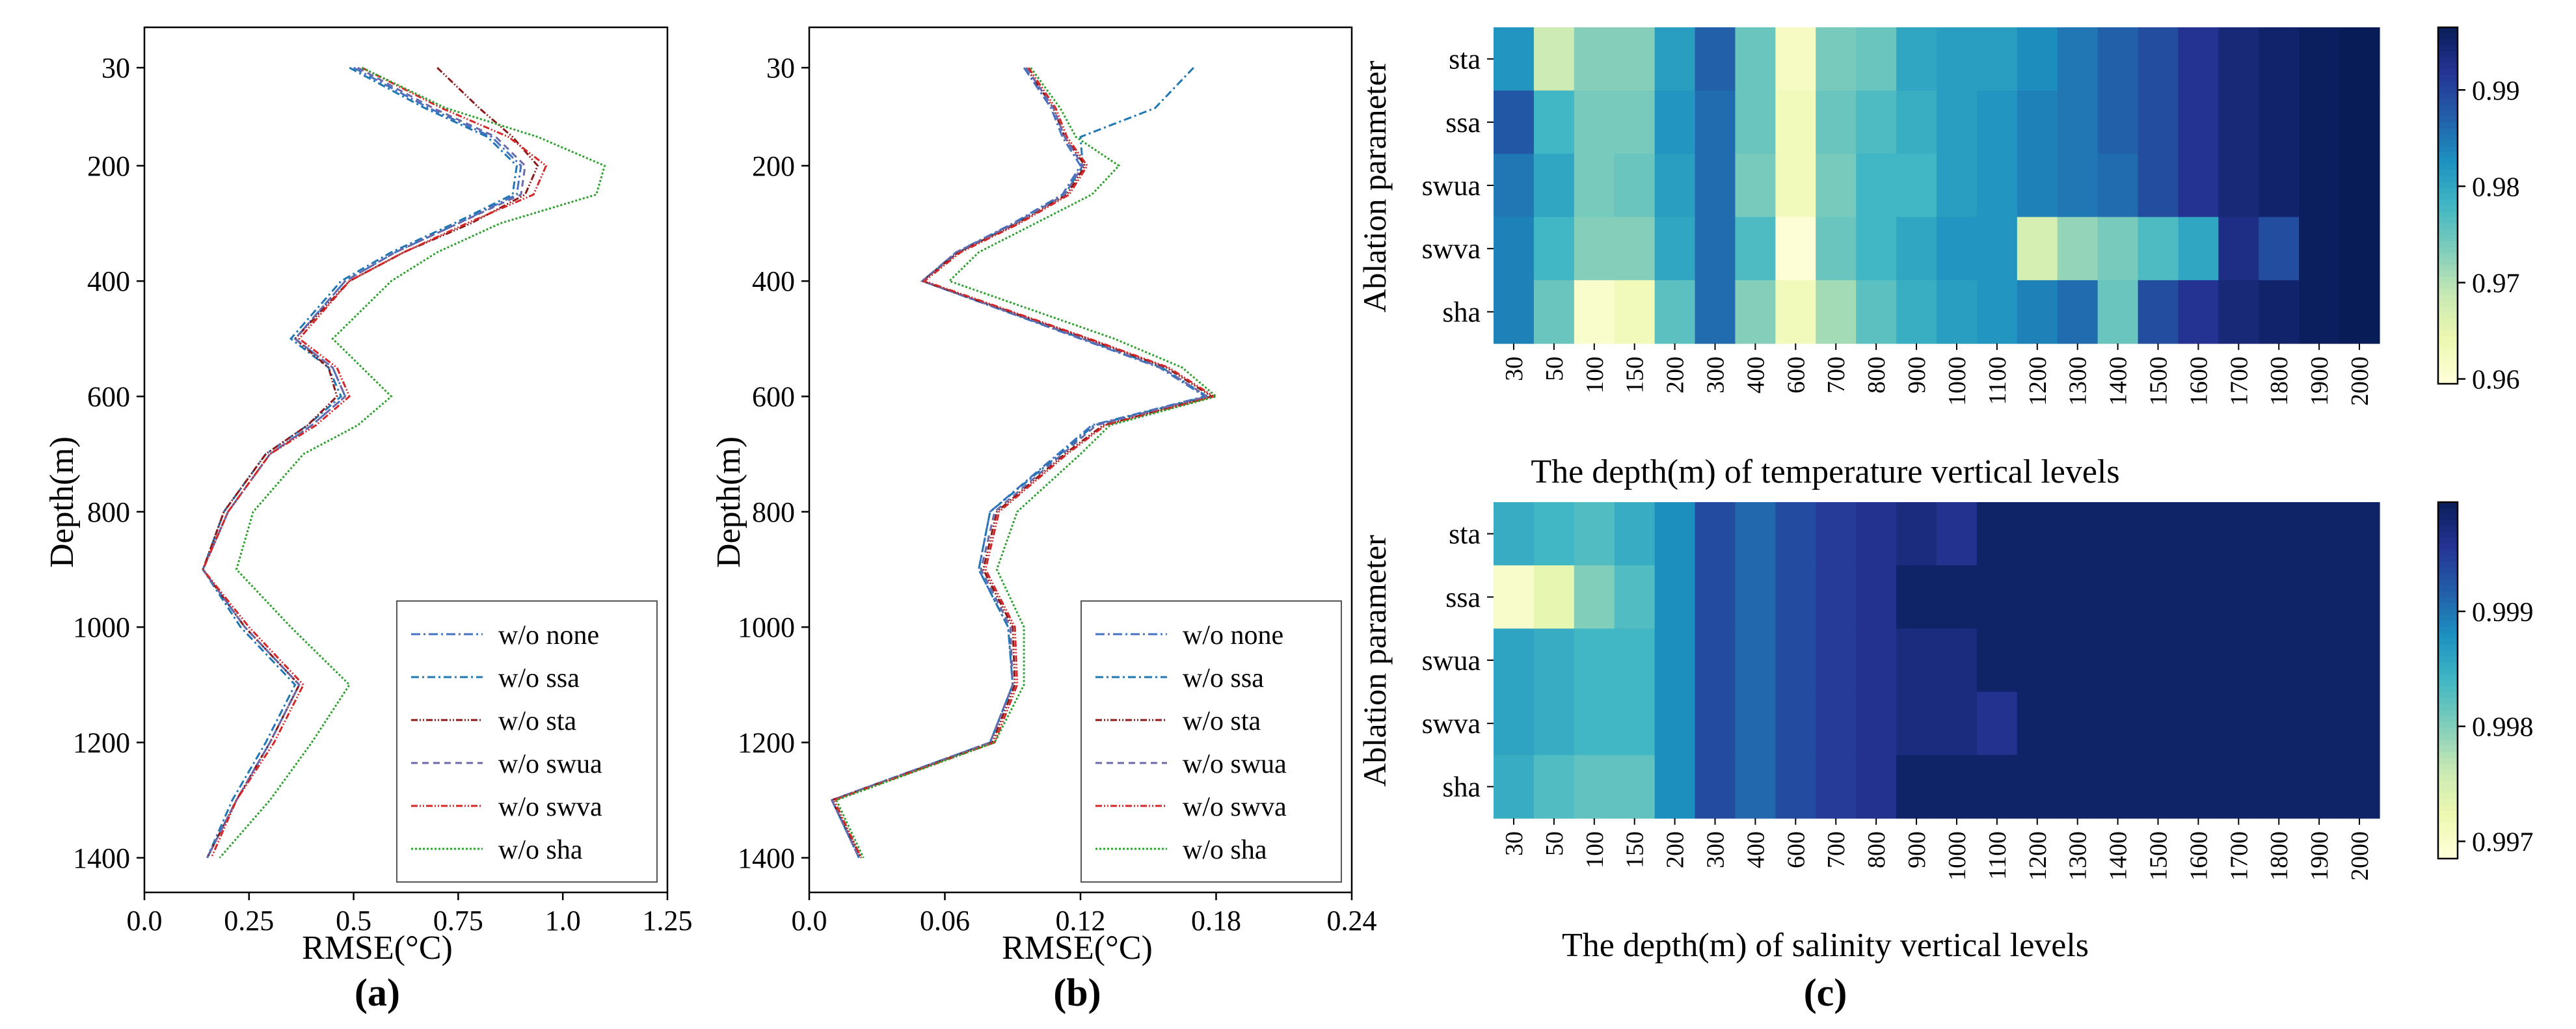 The width and height of the screenshot is (2576, 1029). Describe the element at coordinates (766, 742) in the screenshot. I see `panel-b-y-tick-label: 1200` at that location.